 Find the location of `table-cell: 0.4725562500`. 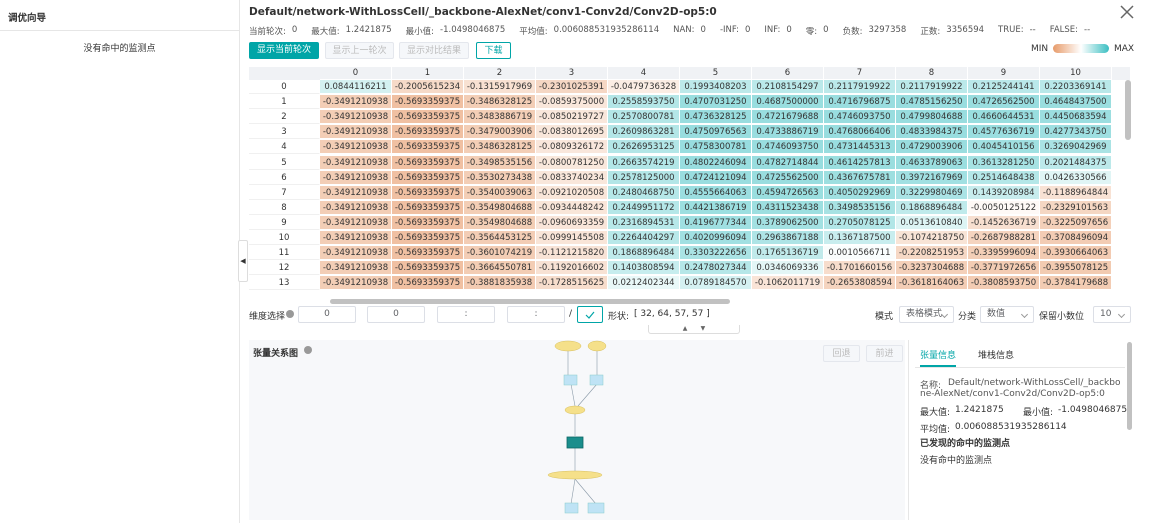

table-cell: 0.4725562500 is located at coordinates (788, 177).